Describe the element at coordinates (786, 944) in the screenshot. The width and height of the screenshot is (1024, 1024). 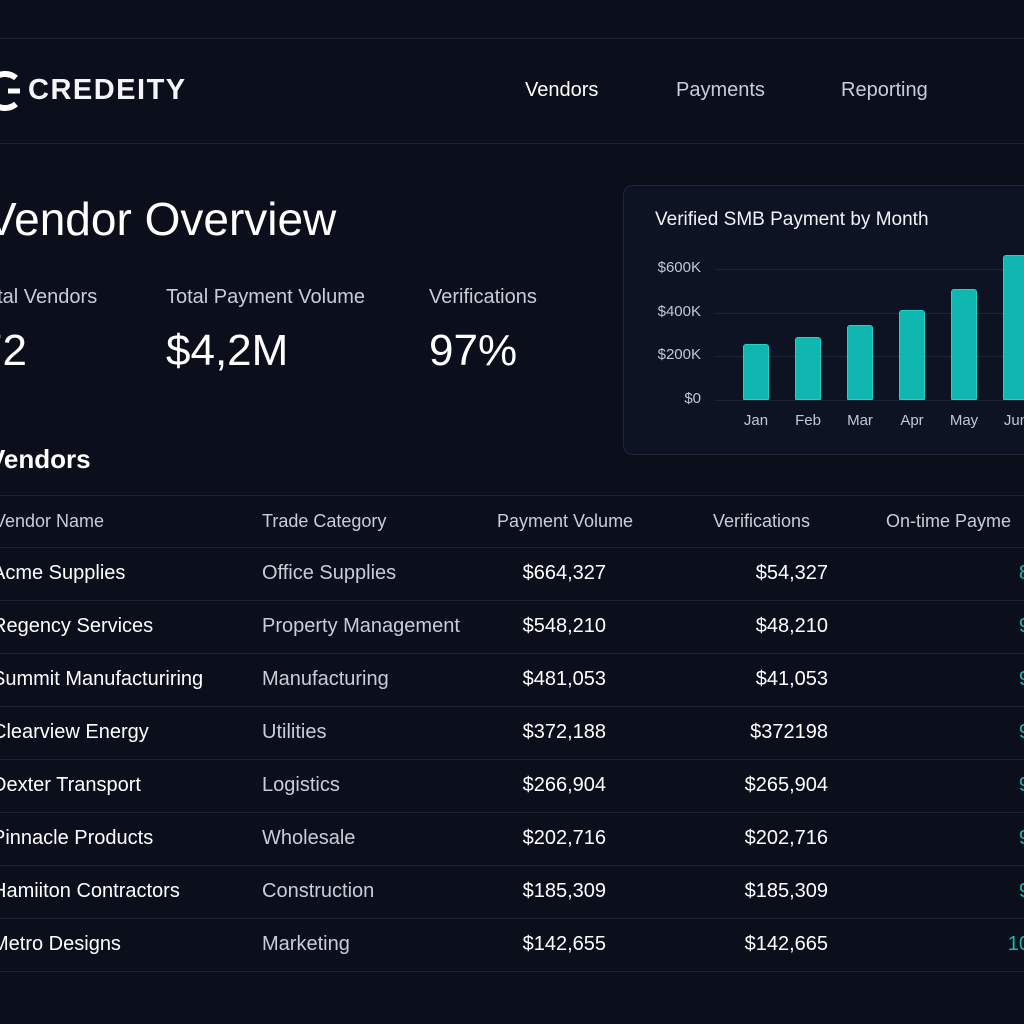
I see `verifications: $142,665` at that location.